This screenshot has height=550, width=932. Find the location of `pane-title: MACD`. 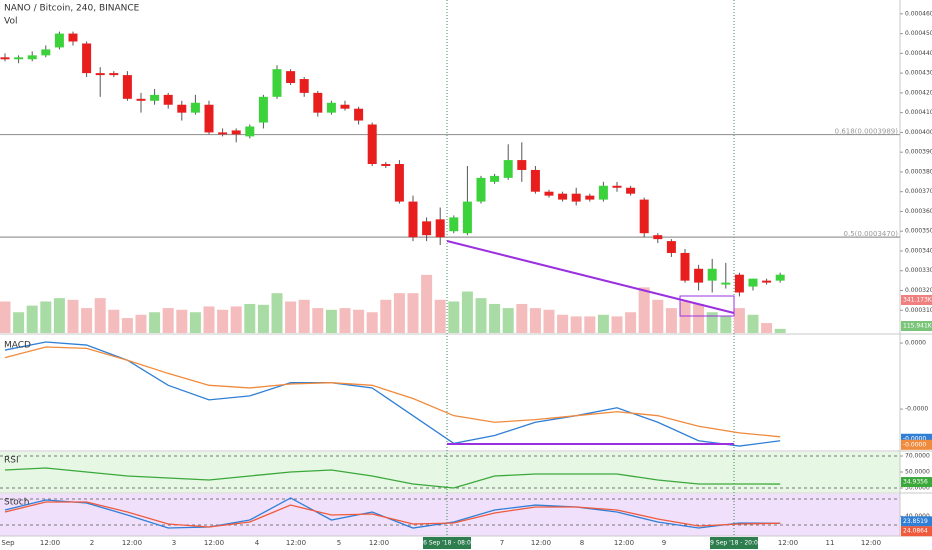

pane-title: MACD is located at coordinates (17, 346).